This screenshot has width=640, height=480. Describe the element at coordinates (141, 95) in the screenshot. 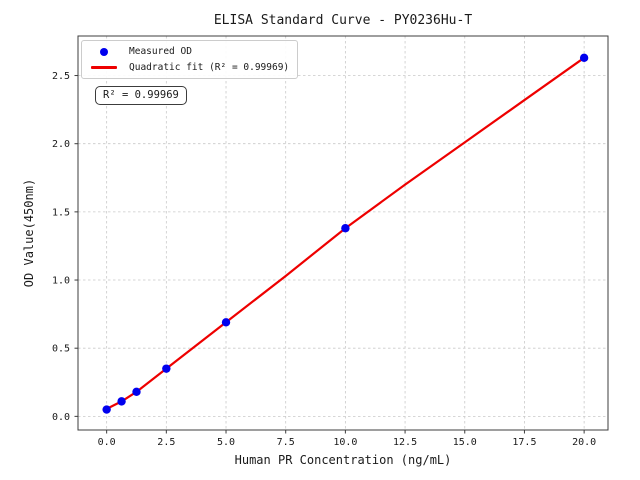

I see `r-squared-annotation: R² = 0.99969` at that location.